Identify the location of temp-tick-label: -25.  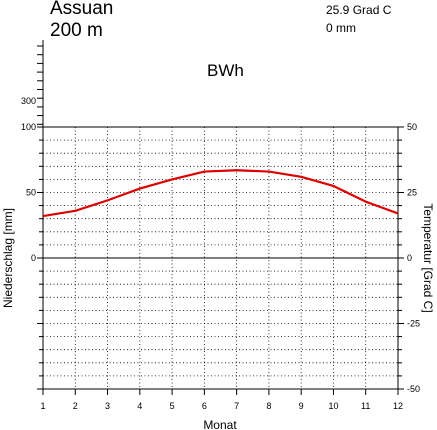
(413, 324).